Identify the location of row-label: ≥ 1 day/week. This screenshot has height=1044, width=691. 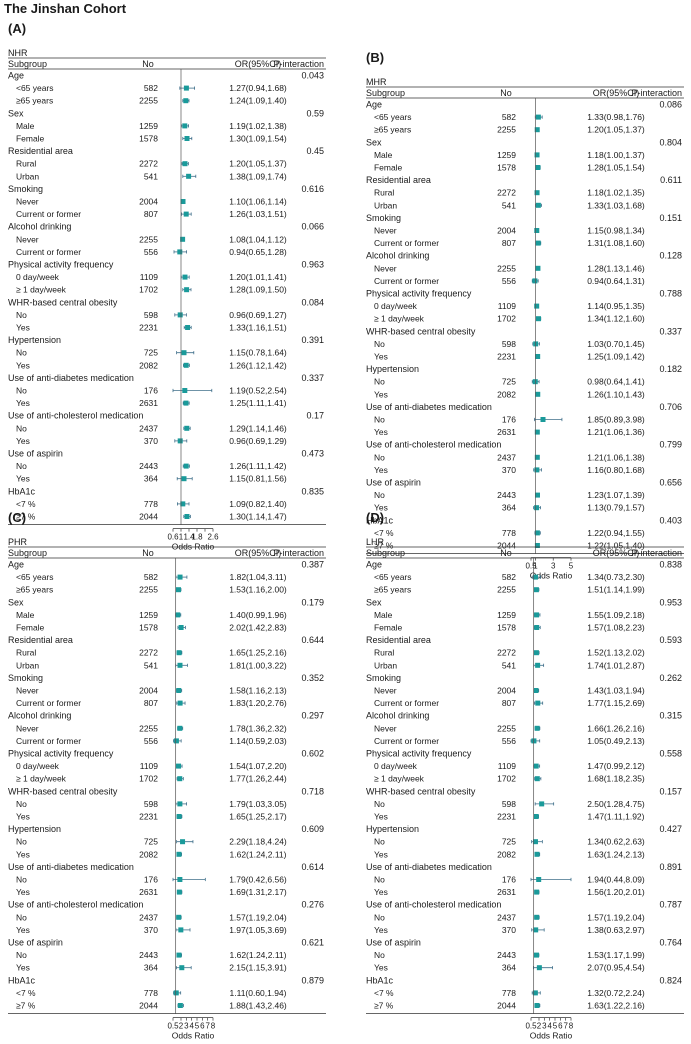
(41, 779).